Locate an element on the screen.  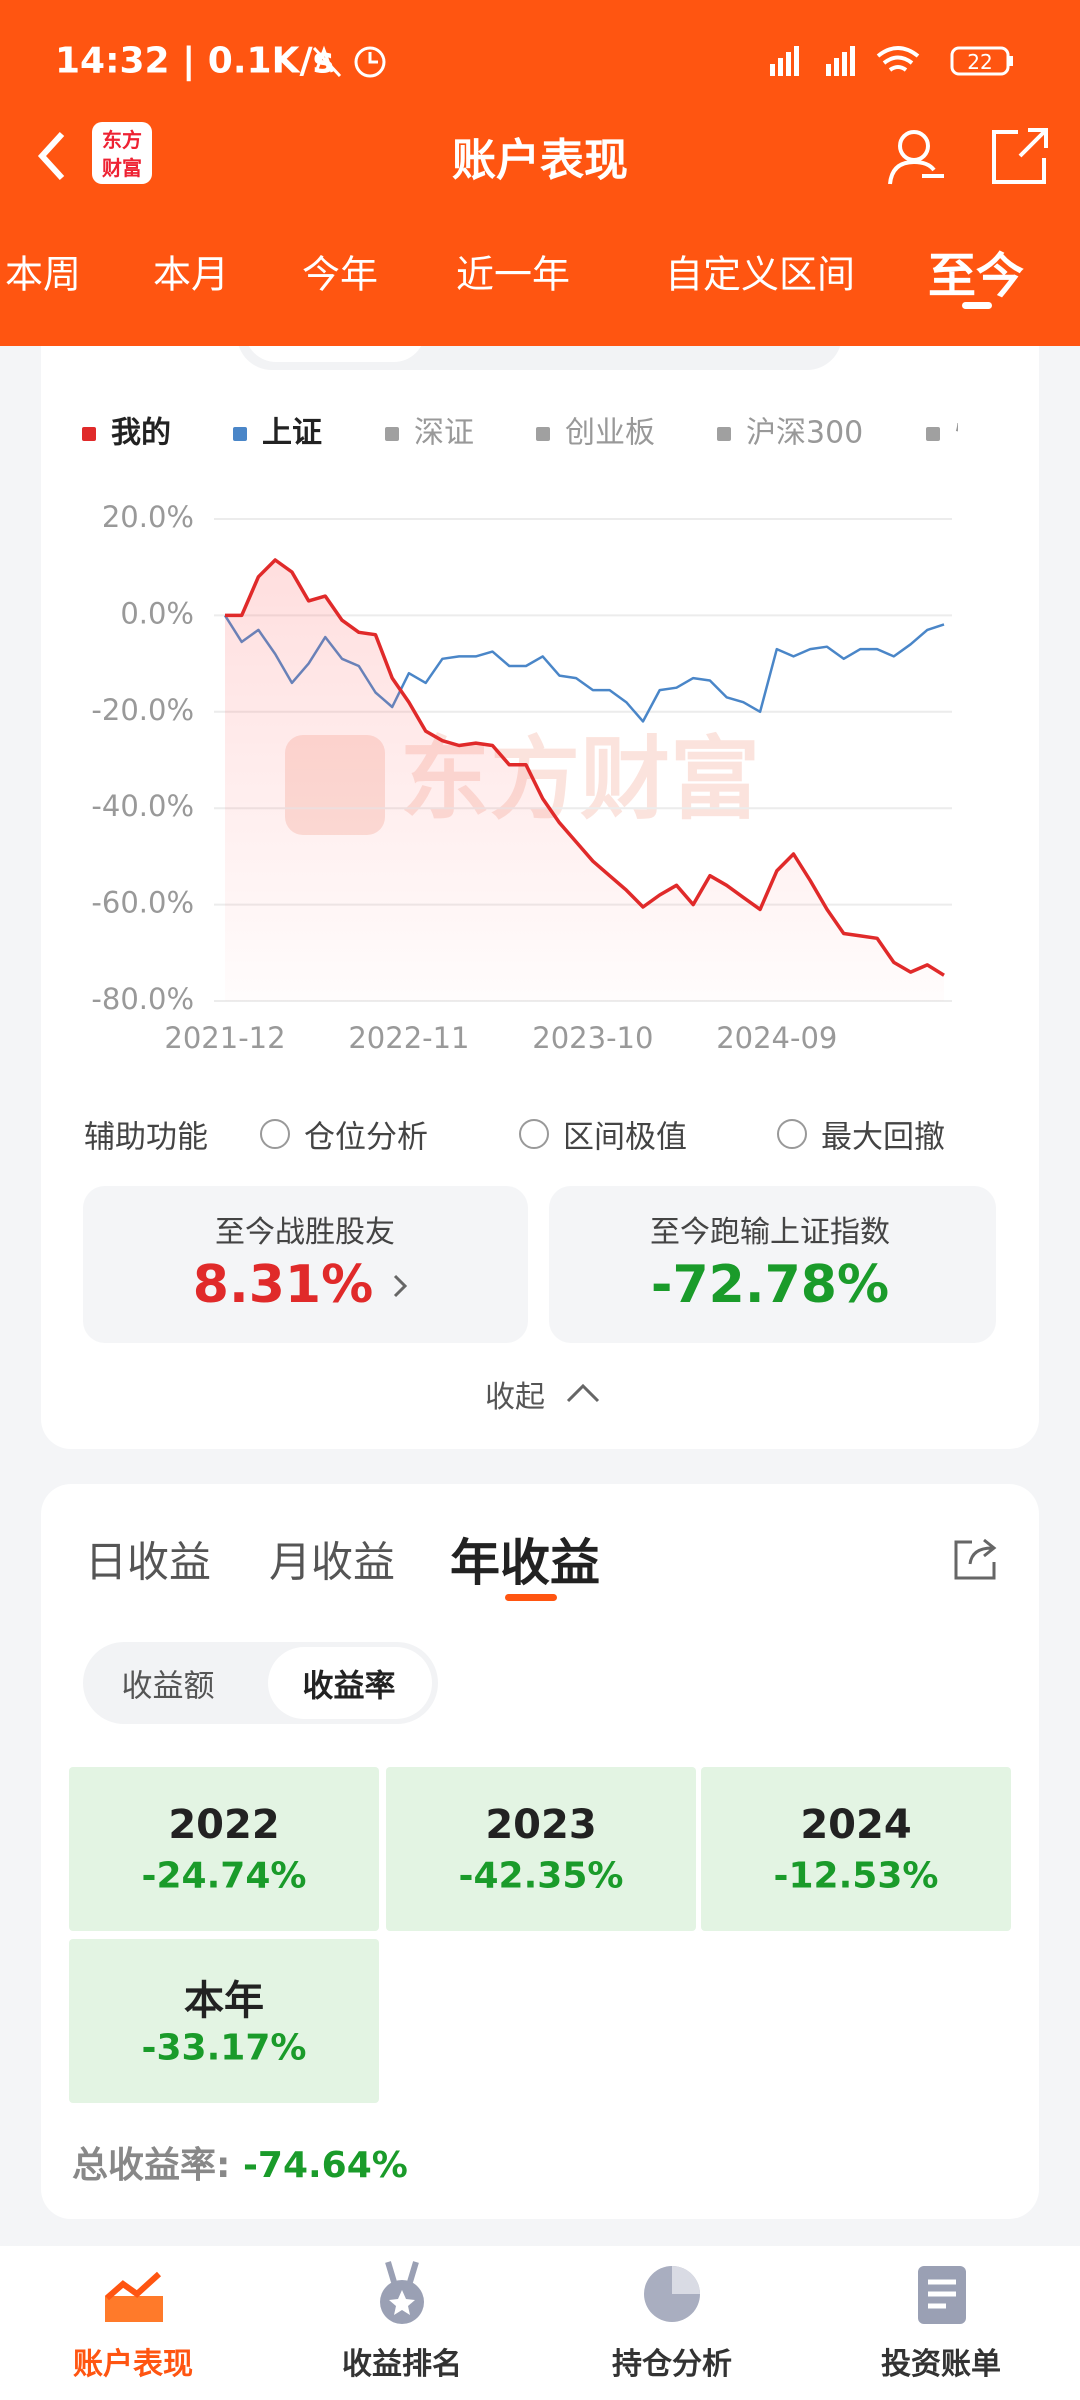
cell-label: 2024 is located at coordinates (856, 1825).